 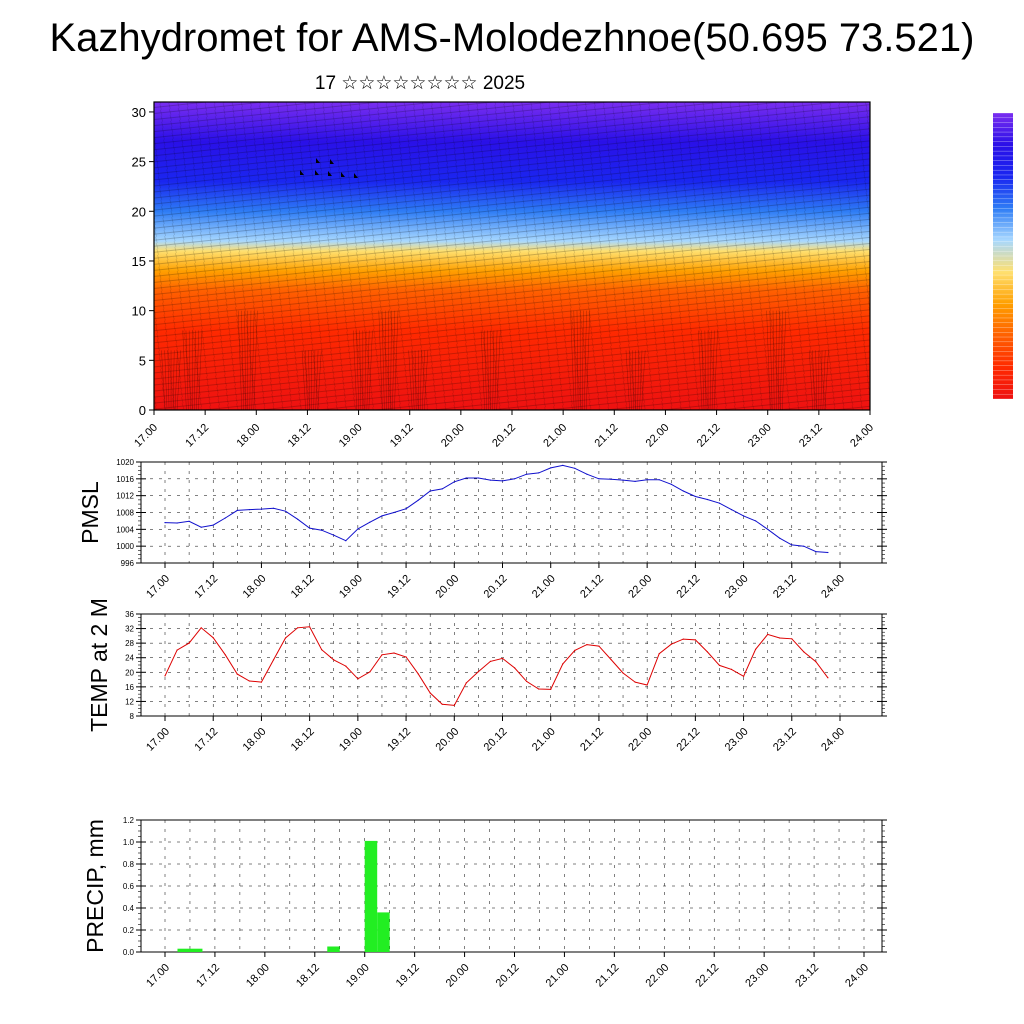 What do you see at coordinates (1003, 256) in the screenshot?
I see `colorbar` at bounding box center [1003, 256].